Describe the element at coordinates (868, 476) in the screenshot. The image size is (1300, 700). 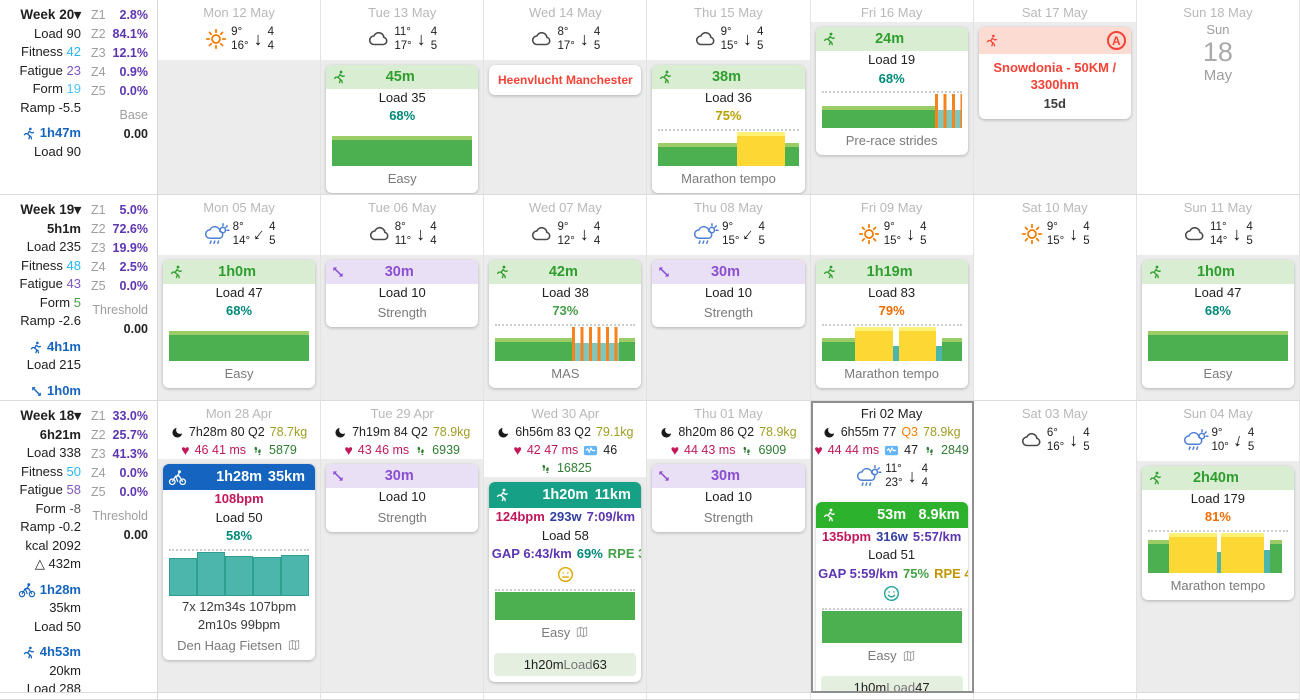
I see `weather-rainsun-icon` at that location.